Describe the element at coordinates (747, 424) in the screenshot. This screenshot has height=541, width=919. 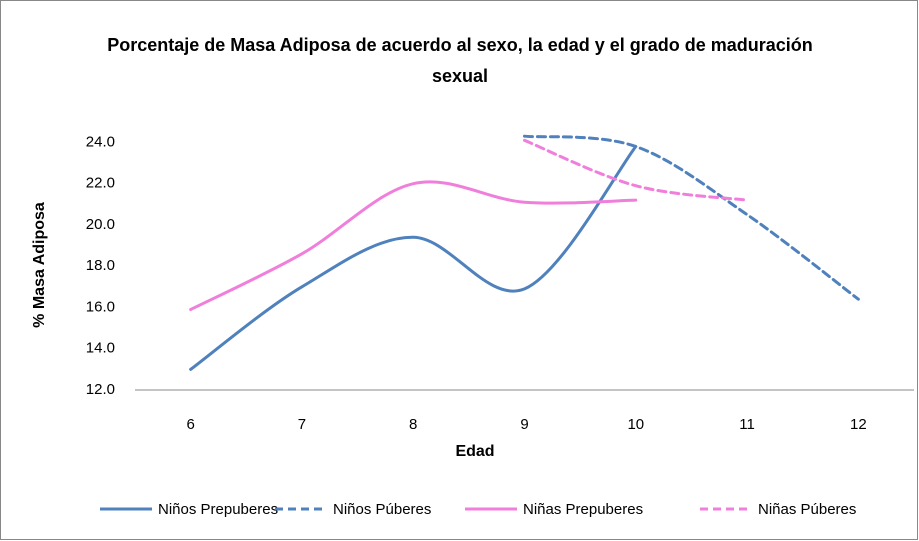
I see `x-tick-label: 11` at that location.